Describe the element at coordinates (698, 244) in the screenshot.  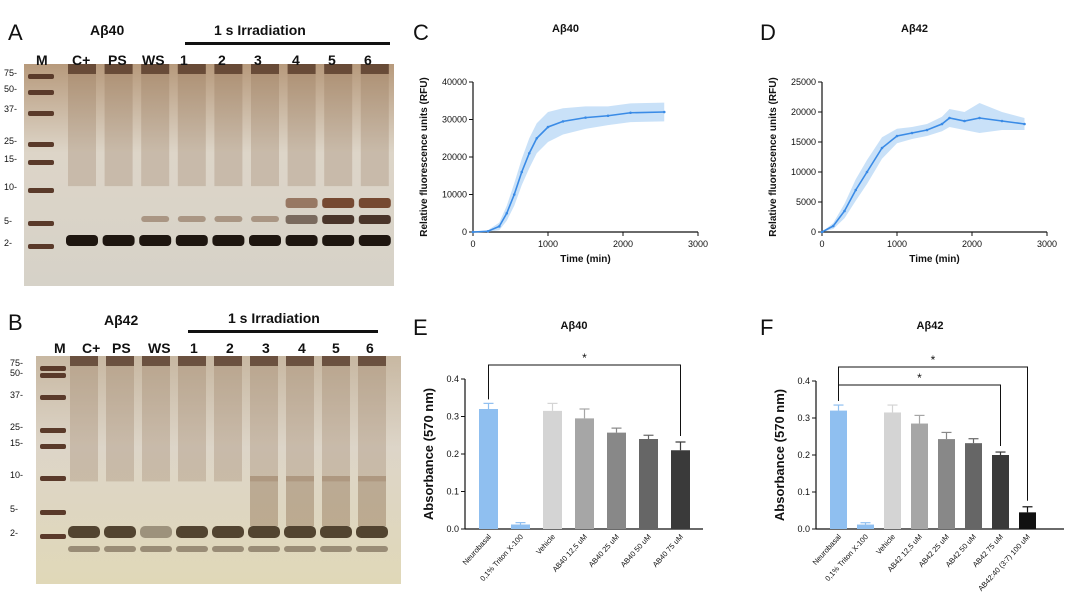
I see `x-tick-label: 3000` at that location.